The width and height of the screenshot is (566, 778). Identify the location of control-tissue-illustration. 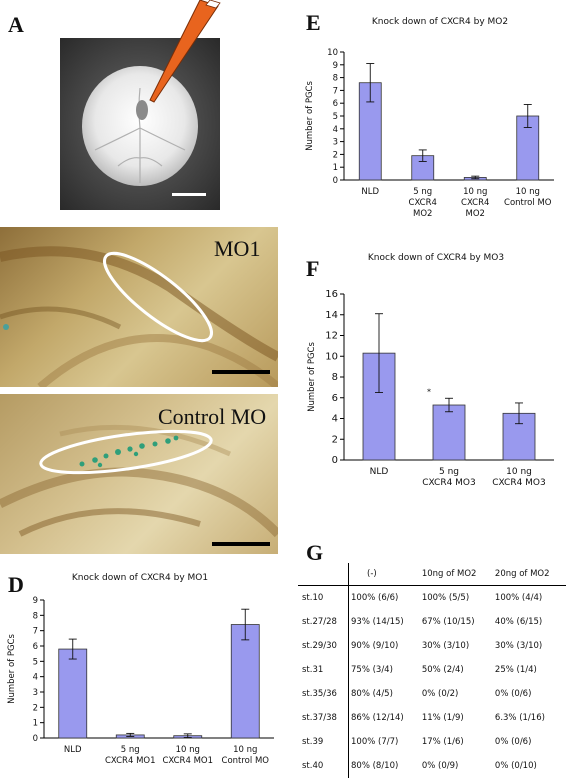
(139, 481).